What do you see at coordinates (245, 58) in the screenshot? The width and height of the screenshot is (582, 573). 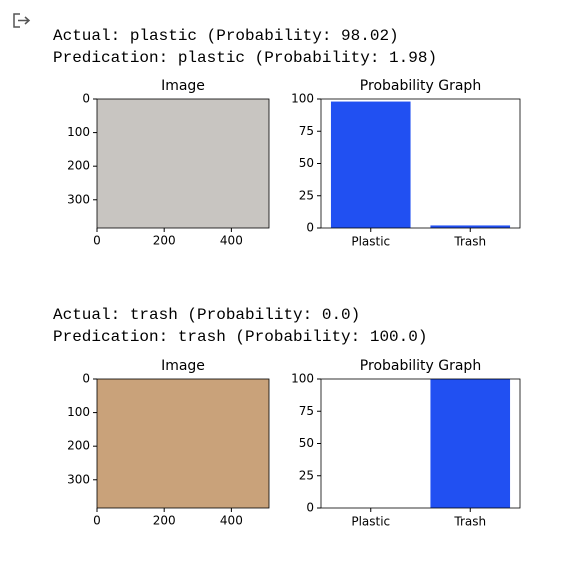 I see `output-line: Predication: plastic (Probability: 1.98)` at bounding box center [245, 58].